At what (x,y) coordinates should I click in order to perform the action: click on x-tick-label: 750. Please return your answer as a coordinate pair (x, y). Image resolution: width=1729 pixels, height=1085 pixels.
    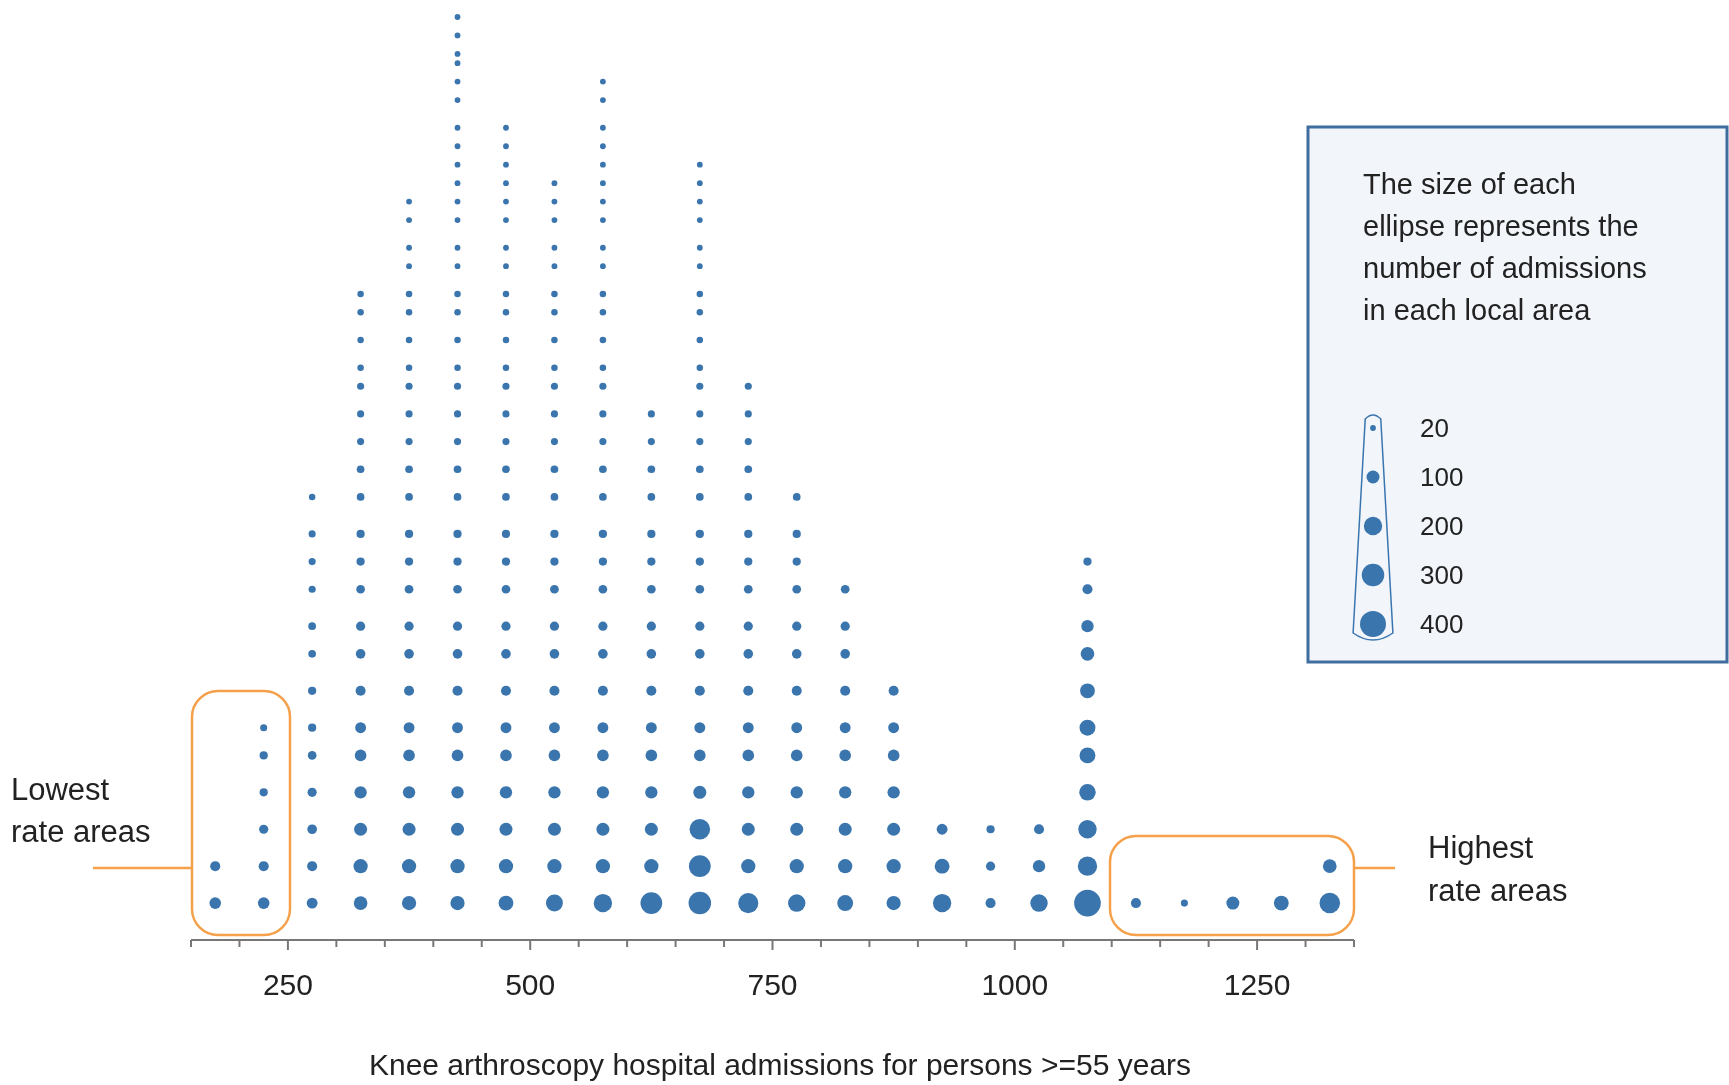
    Looking at the image, I should click on (772, 984).